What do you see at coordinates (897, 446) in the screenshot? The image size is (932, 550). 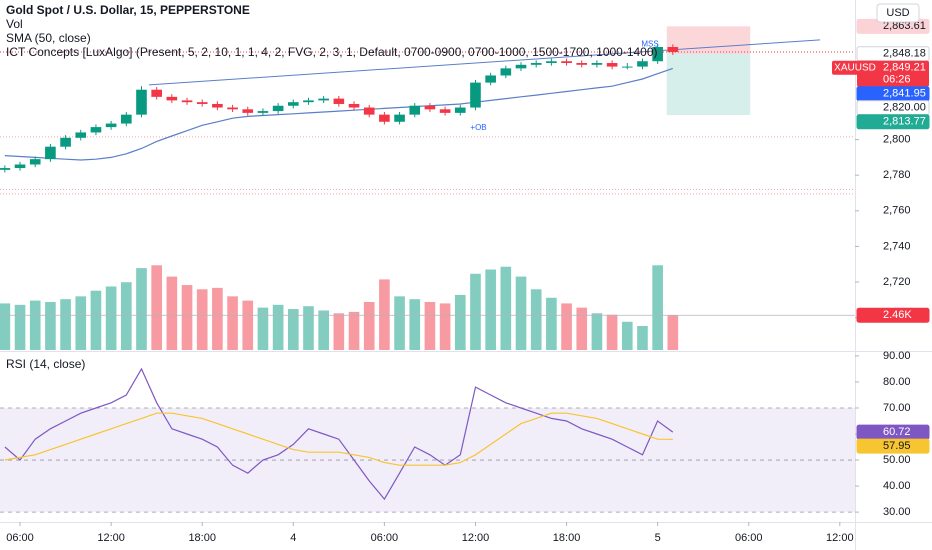 I see `rsi-tag: 57.95` at bounding box center [897, 446].